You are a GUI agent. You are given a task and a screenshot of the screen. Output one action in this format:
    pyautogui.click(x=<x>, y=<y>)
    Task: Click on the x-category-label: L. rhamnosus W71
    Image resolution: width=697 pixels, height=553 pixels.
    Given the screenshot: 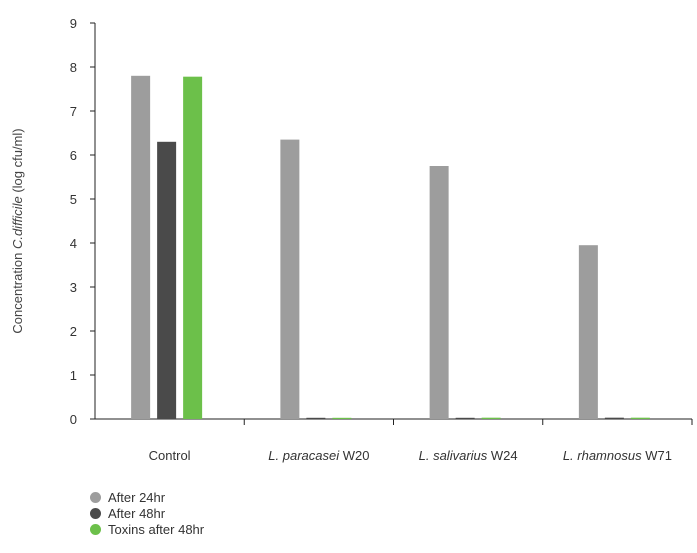 What is the action you would take?
    pyautogui.click(x=617, y=455)
    